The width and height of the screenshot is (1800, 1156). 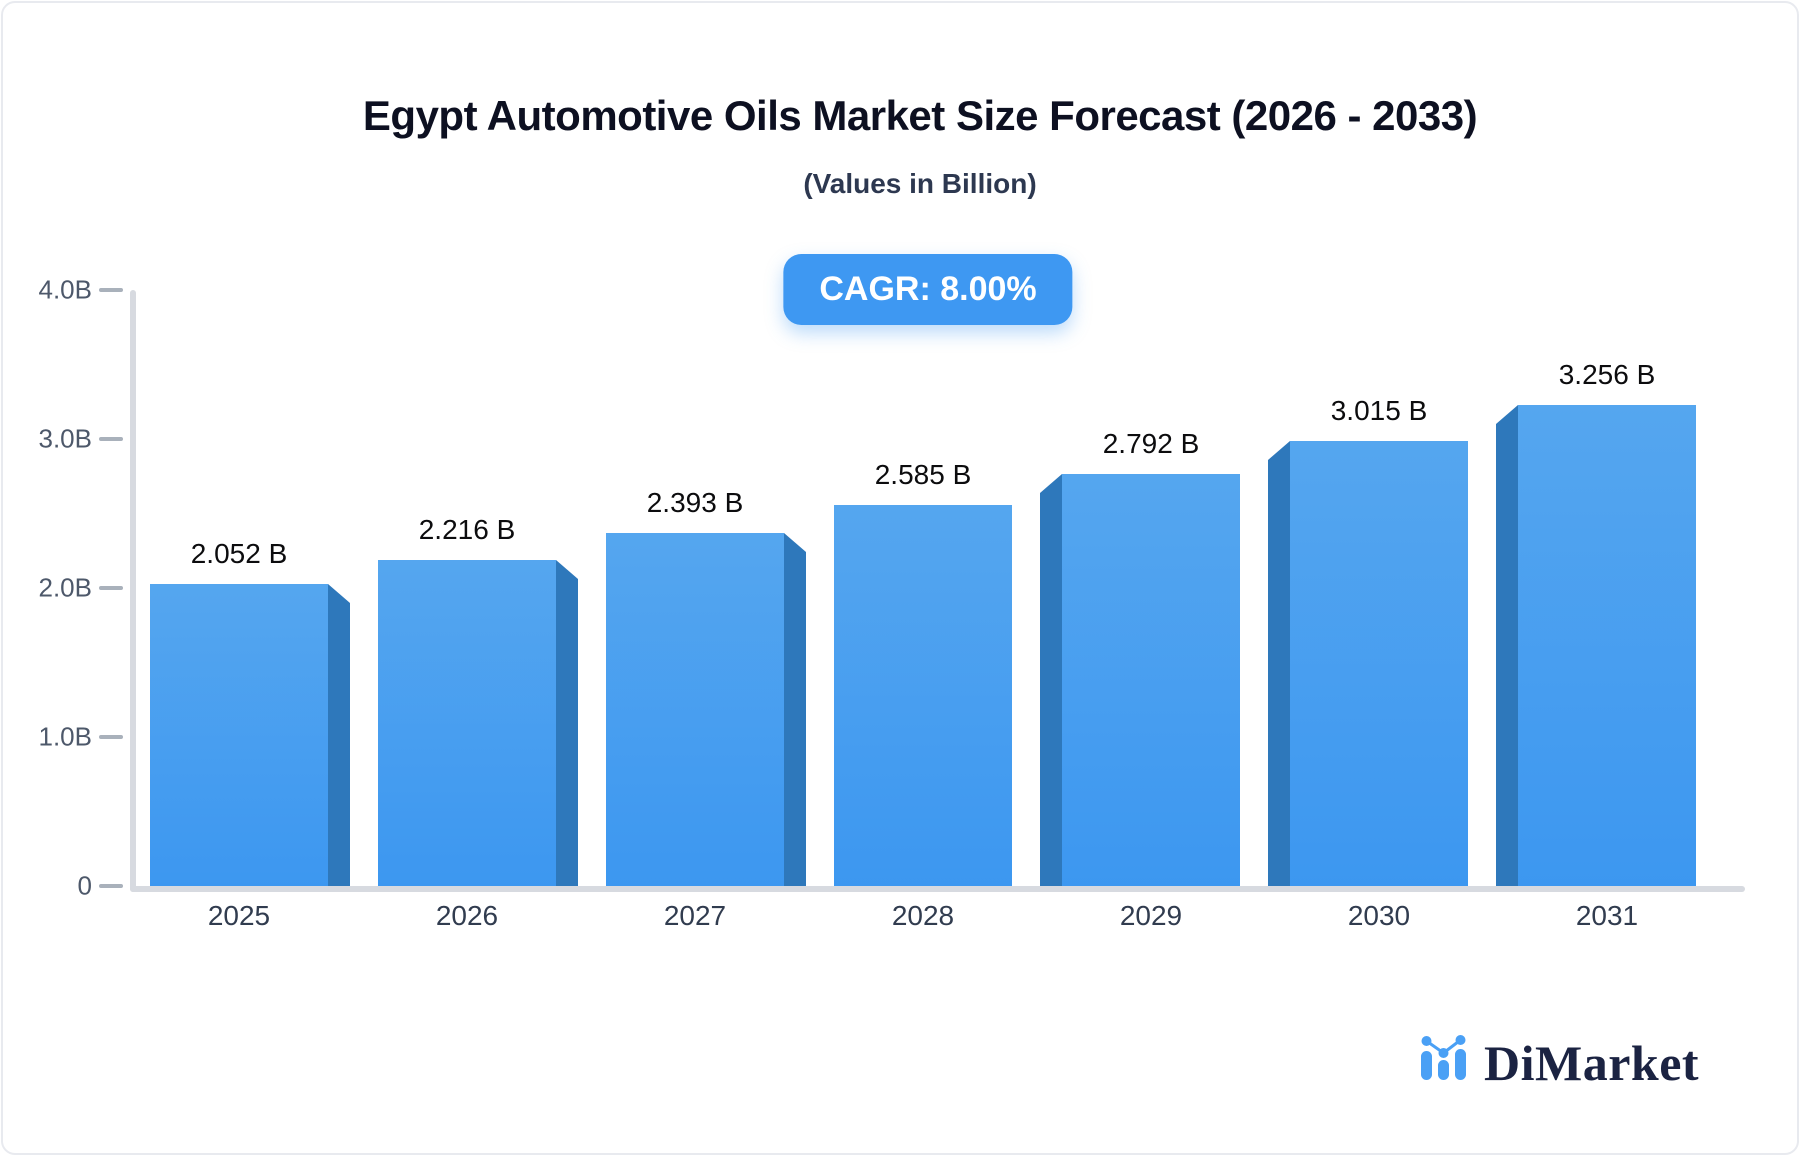 What do you see at coordinates (695, 502) in the screenshot?
I see `bar-value-label: 2.393 B` at bounding box center [695, 502].